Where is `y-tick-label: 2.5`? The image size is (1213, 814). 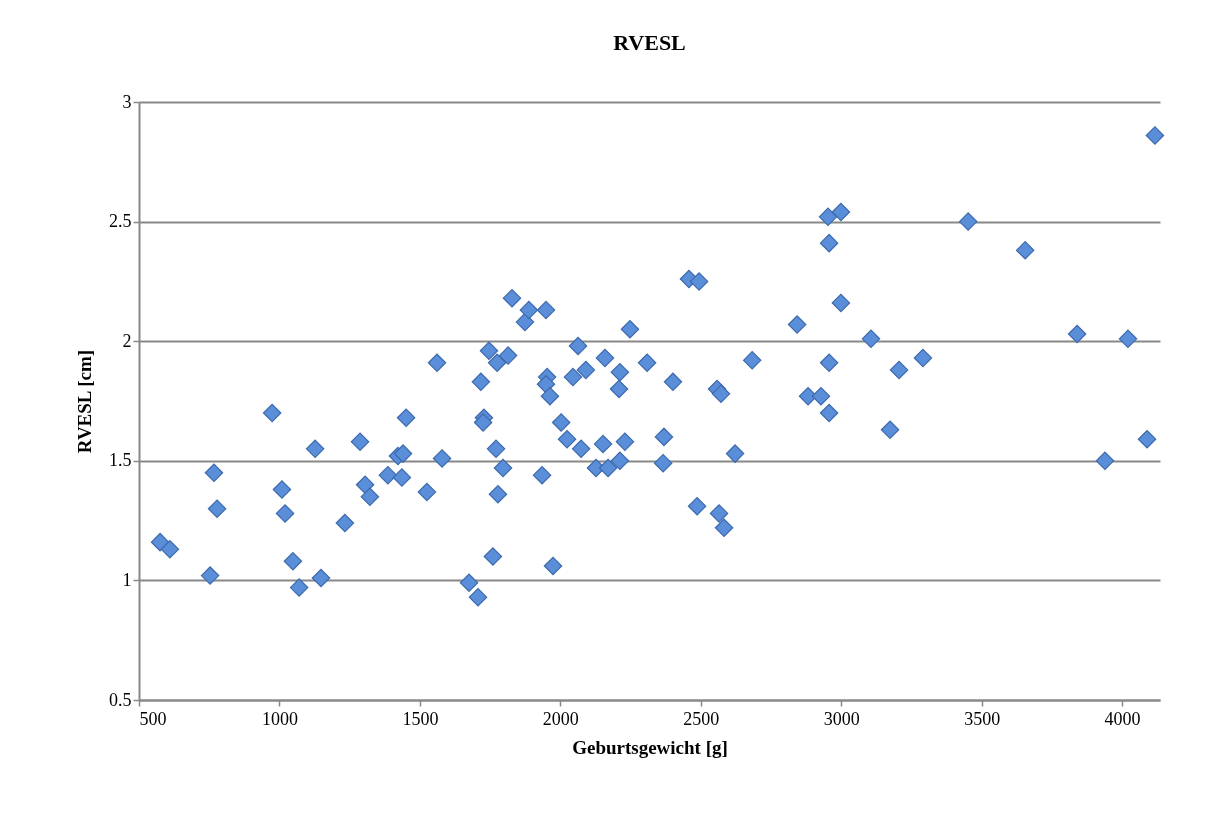
y-tick-label: 2.5 is located at coordinates (120, 221).